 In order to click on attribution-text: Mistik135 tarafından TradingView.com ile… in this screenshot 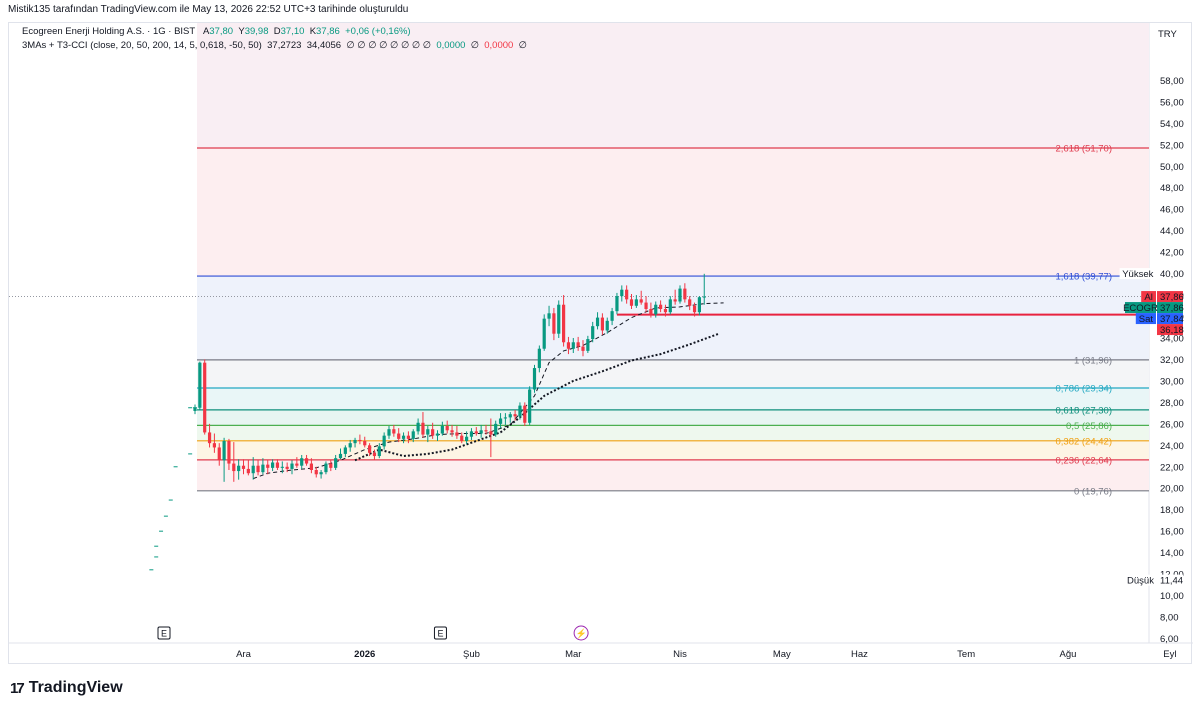, I will do `click(208, 9)`.